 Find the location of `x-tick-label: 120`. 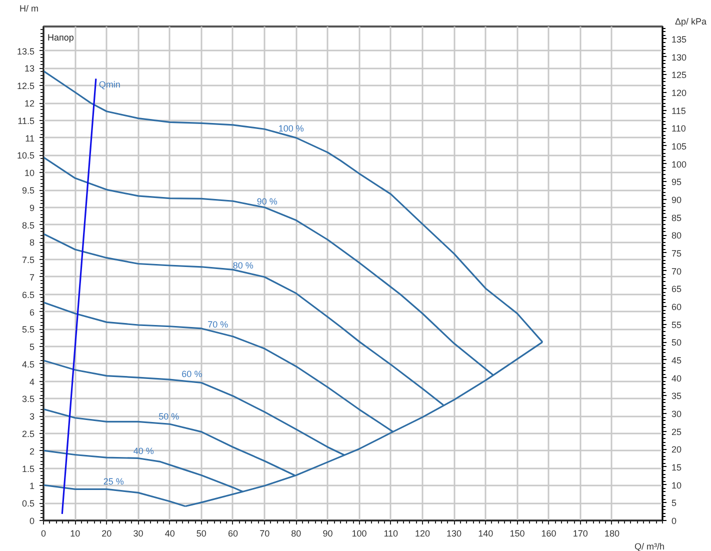

x-tick-label: 120 is located at coordinates (422, 533).